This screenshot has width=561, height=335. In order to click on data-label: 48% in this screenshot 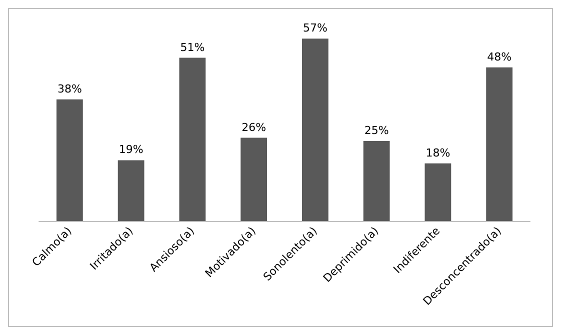, I will do `click(499, 57)`.